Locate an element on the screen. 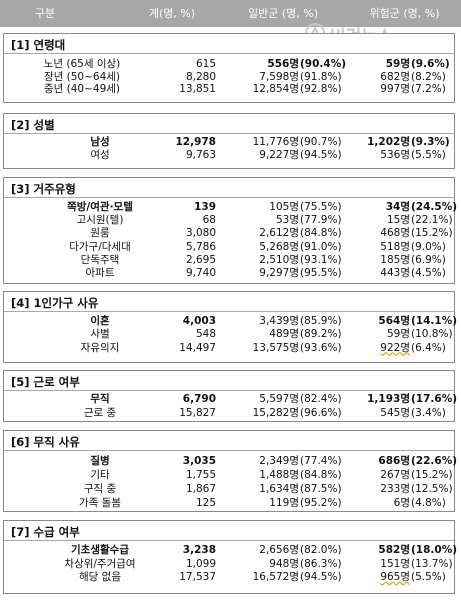  general-percent: (86.3%) is located at coordinates (321, 563).